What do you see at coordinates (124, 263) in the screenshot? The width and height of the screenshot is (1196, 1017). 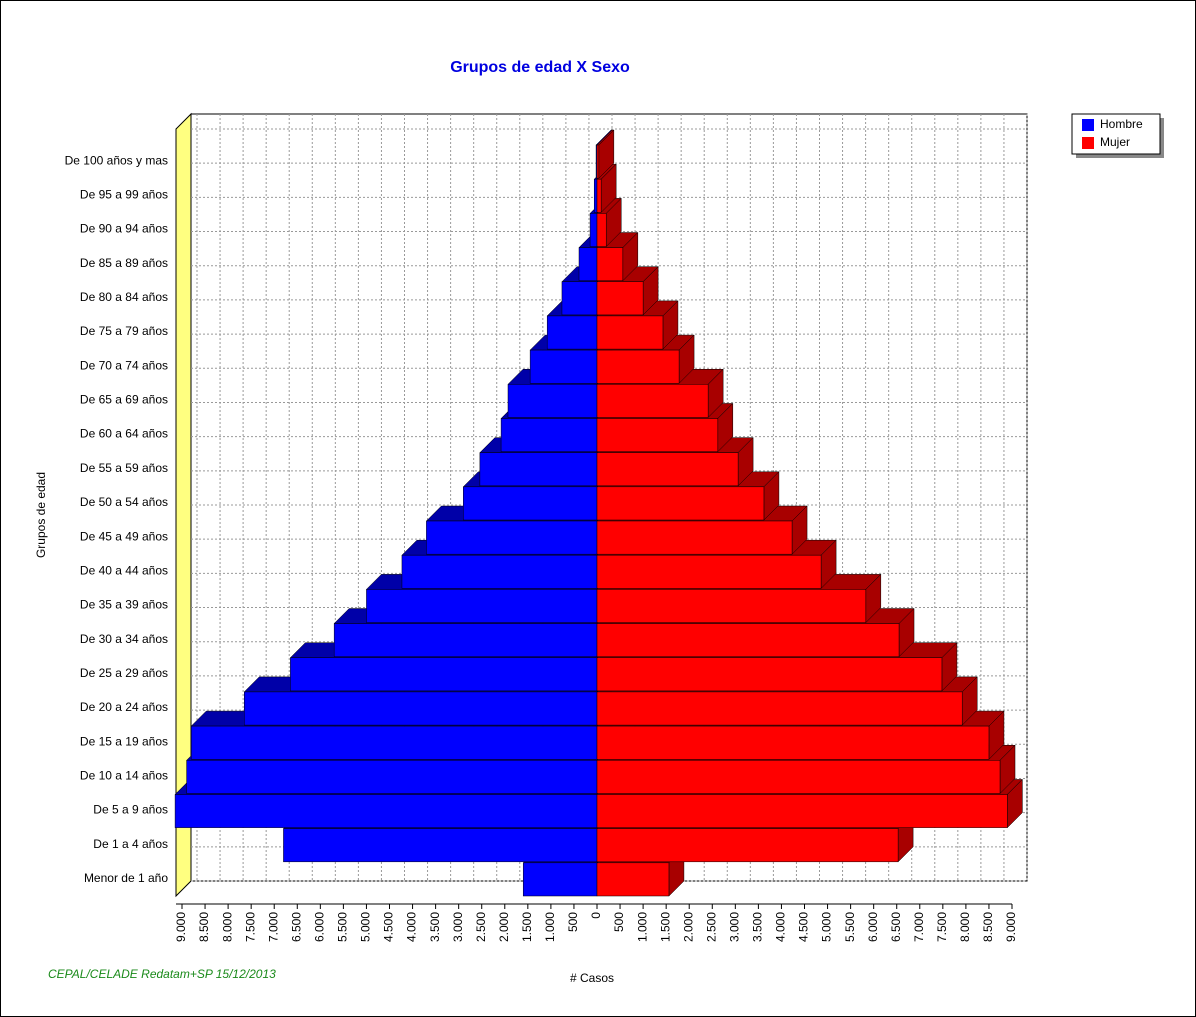 I see `y-tick-label: De 85 a 89 años` at bounding box center [124, 263].